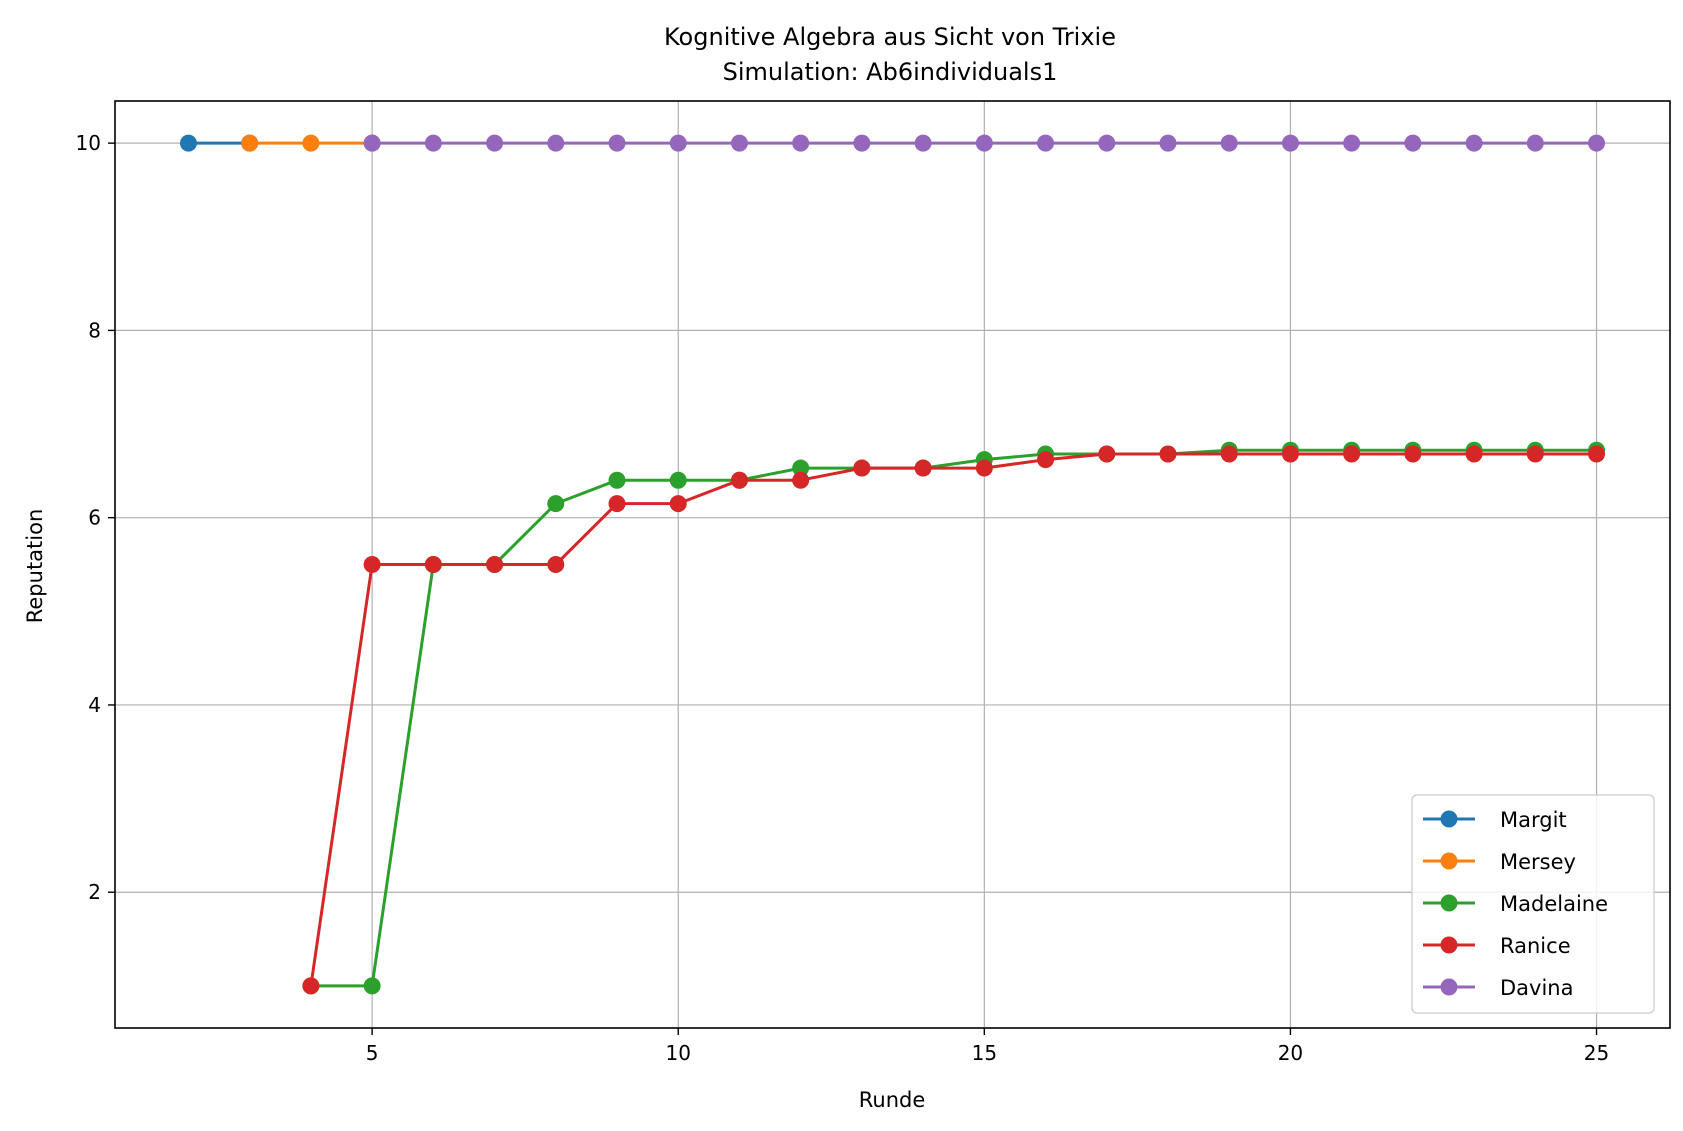 This screenshot has height=1131, width=1683. What do you see at coordinates (984, 1053) in the screenshot?
I see `x-tick-label: 15` at bounding box center [984, 1053].